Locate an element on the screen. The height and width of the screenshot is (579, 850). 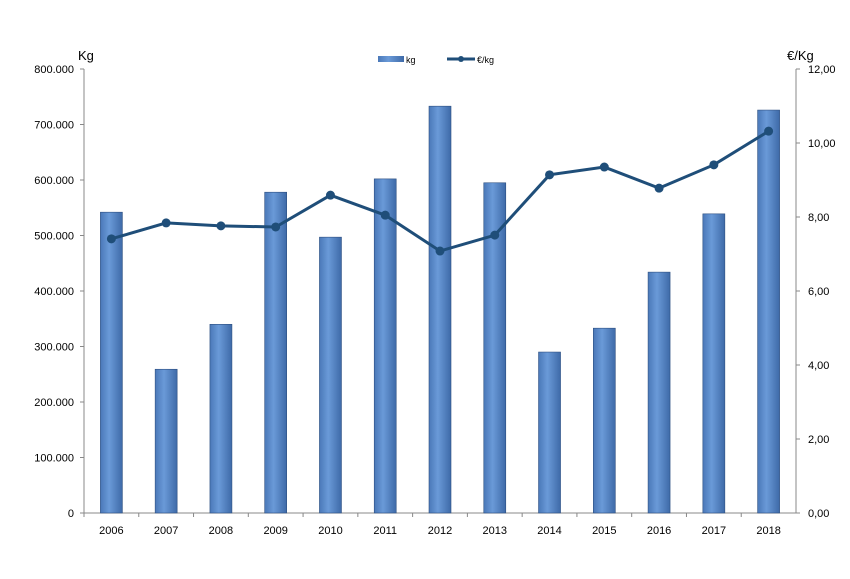
bar-2014 is located at coordinates (549, 432).